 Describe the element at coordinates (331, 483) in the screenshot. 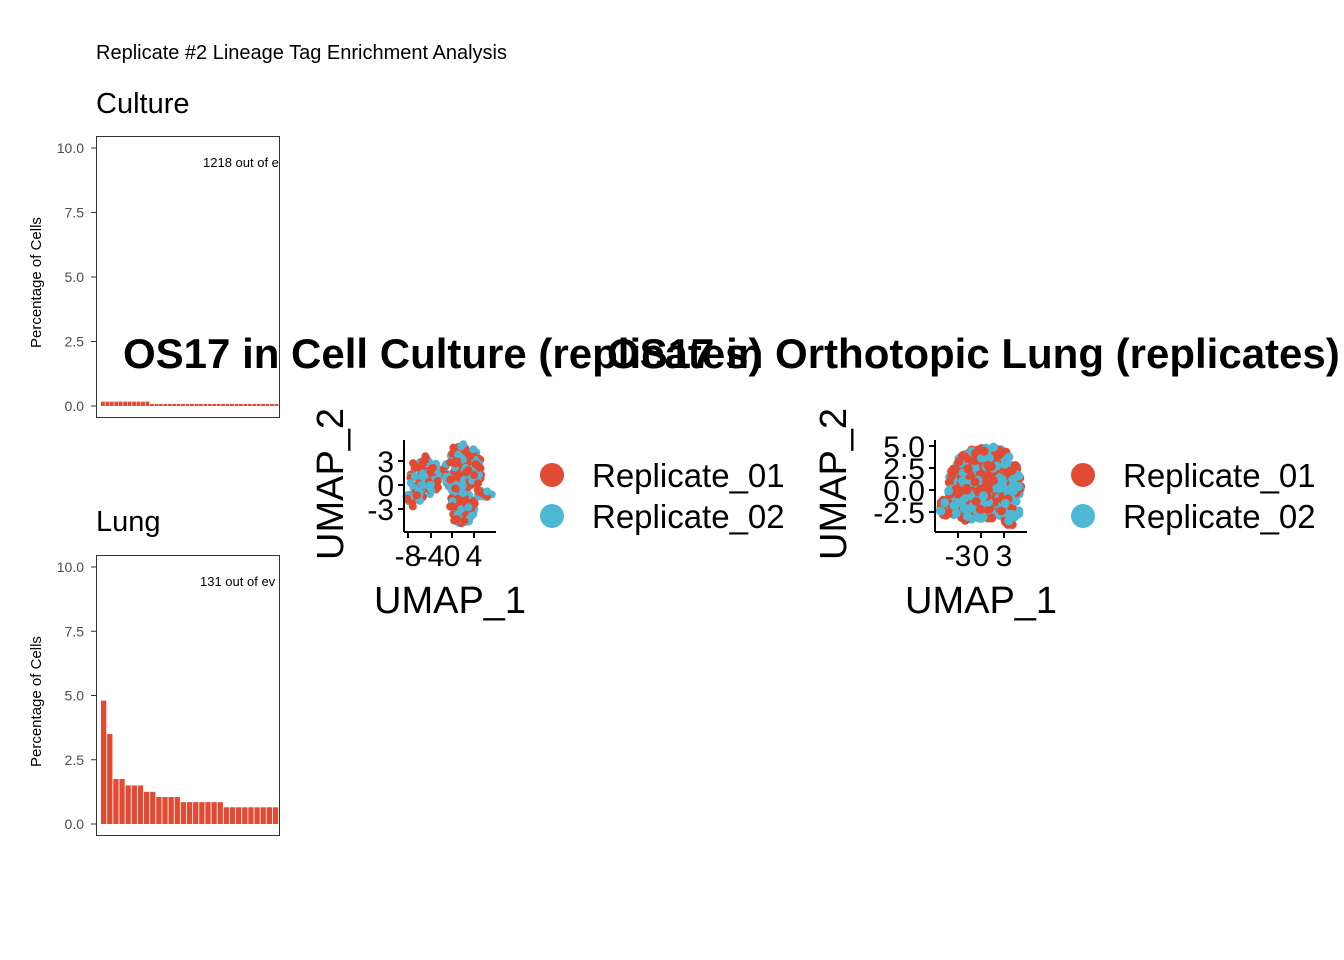

I see `culture-umap-y-label: UMAP_2` at that location.